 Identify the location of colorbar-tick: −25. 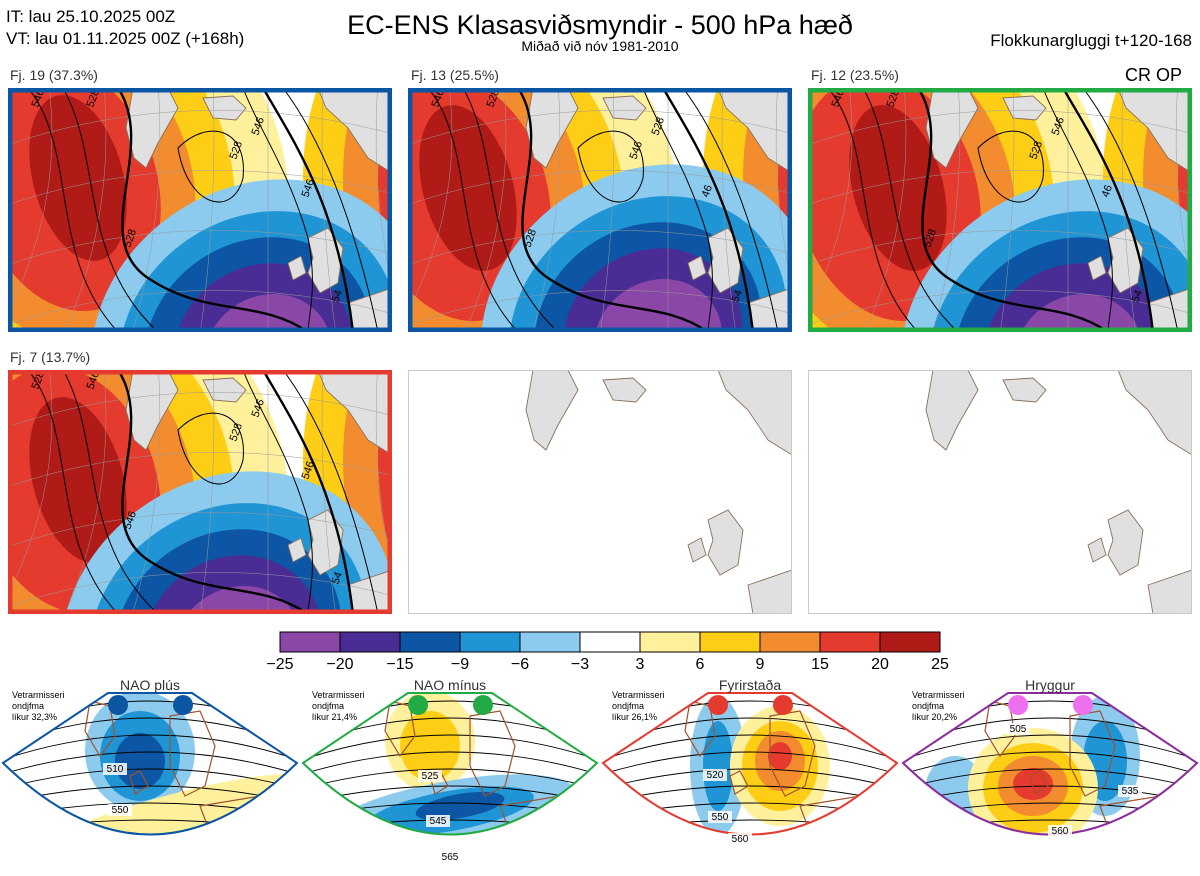
(279, 664).